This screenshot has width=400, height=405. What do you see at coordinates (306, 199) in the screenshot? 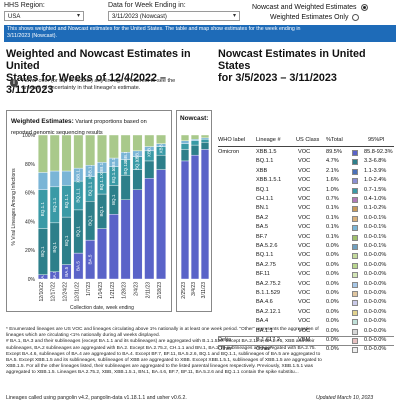
I see `table-row: CH.1.1 VOC 0.7% 0.4-1.0%` at bounding box center [306, 199].